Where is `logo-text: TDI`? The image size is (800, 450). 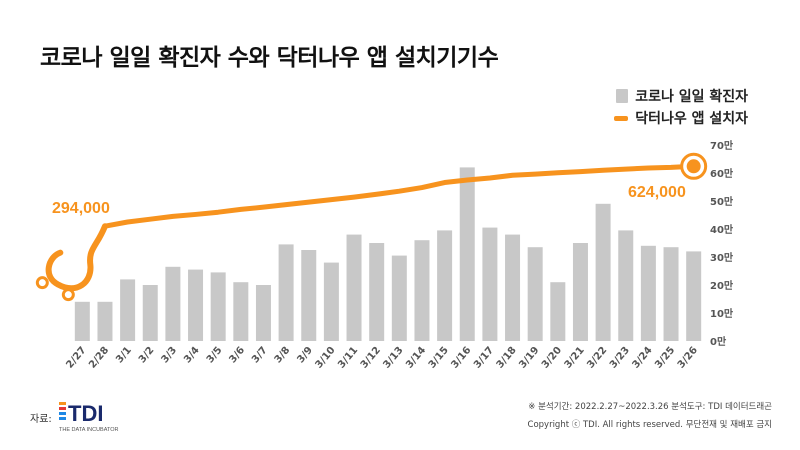
logo-text: TDI is located at coordinates (85, 413).